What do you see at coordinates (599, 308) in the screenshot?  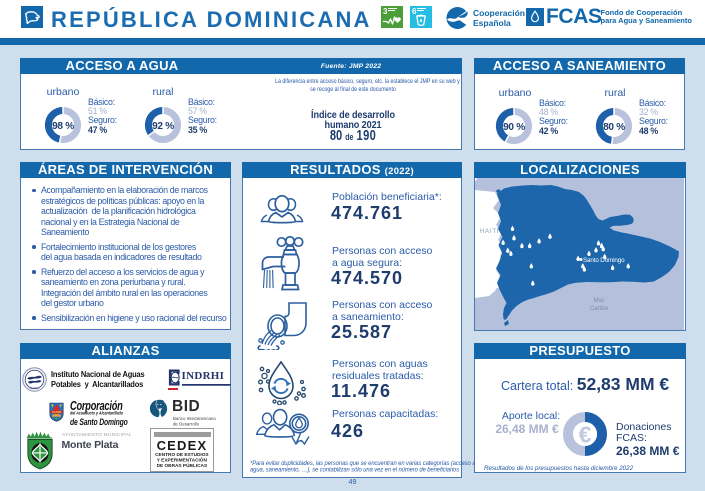 I see `svg-text: Caribe` at bounding box center [599, 308].